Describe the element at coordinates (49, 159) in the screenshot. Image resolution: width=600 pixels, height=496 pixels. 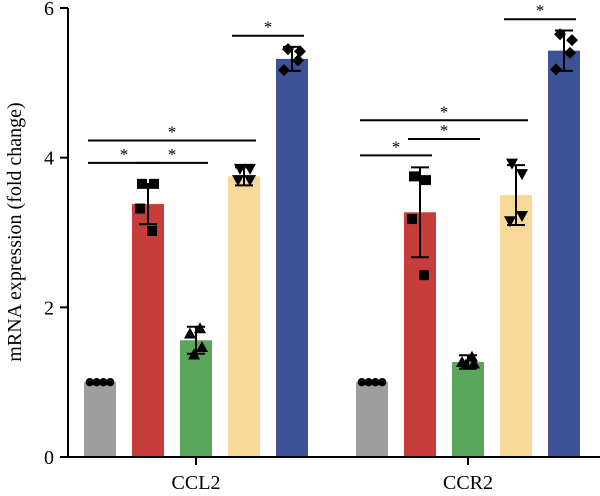
I see `y-tick-label: 4` at that location.